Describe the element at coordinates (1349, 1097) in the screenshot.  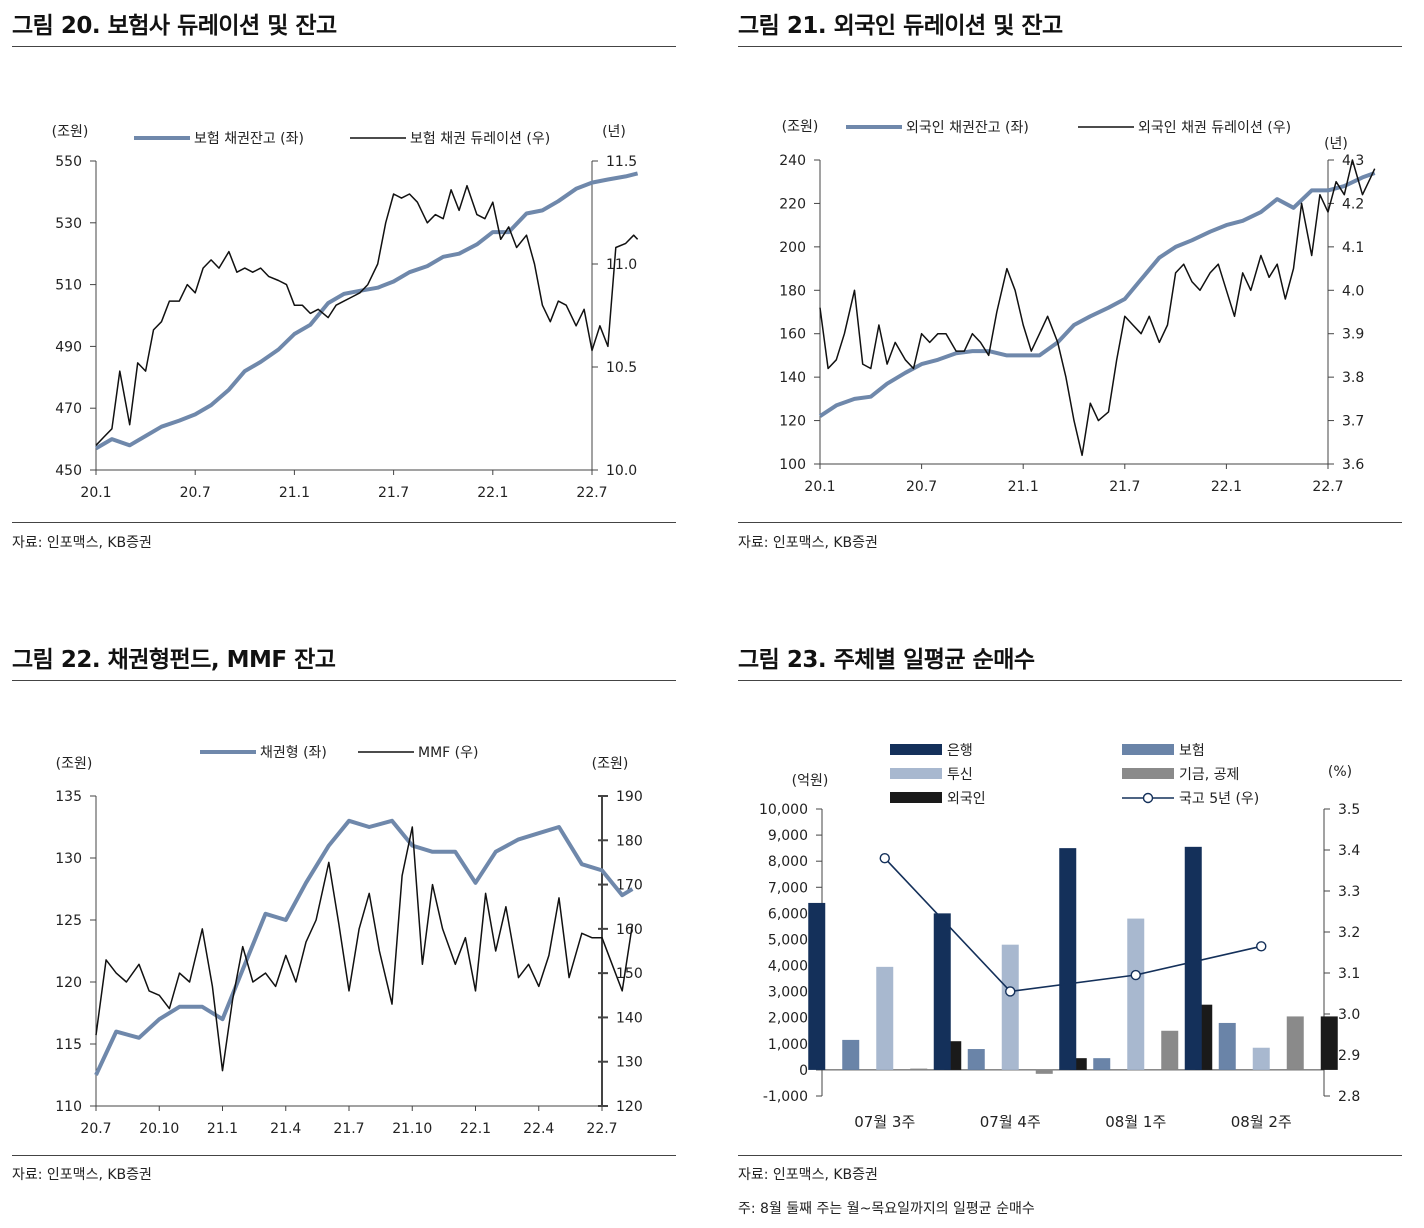
I see `y-right-tick-label: 2.8` at that location.